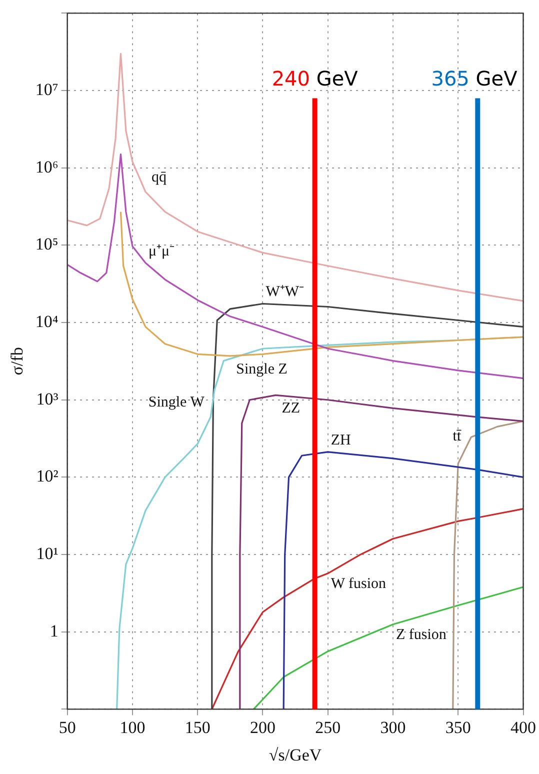 Image resolution: width=539 pixels, height=774 pixels. What do you see at coordinates (291, 408) in the screenshot?
I see `series-label: ZZ` at bounding box center [291, 408].